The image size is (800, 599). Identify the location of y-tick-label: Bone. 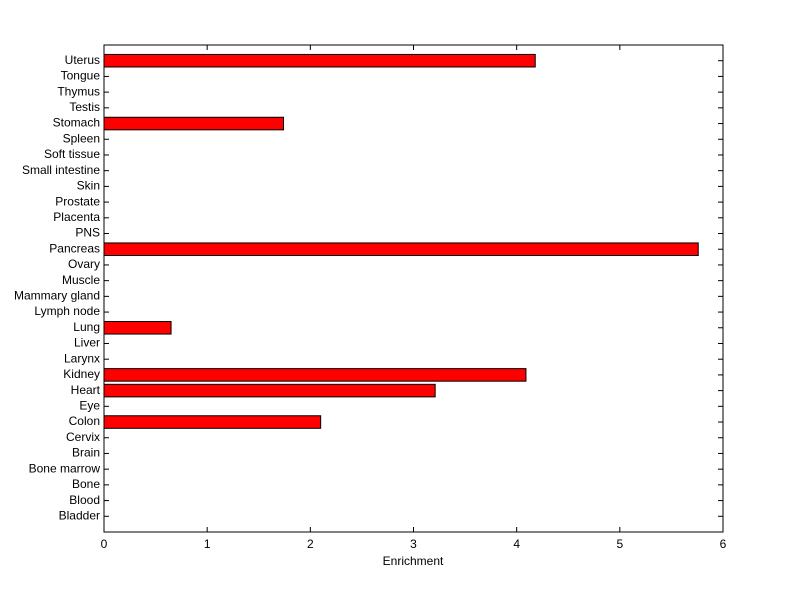
(86, 484).